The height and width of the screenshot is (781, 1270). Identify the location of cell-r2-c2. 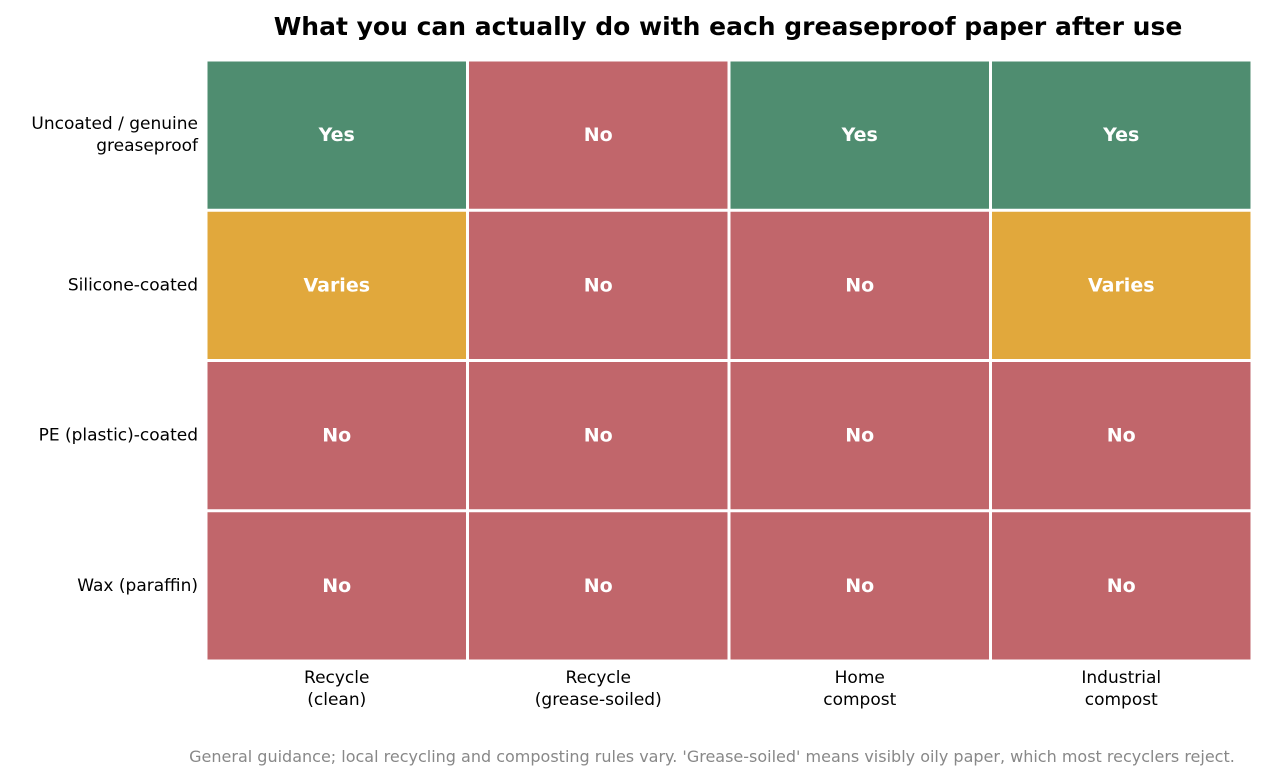
(859, 436).